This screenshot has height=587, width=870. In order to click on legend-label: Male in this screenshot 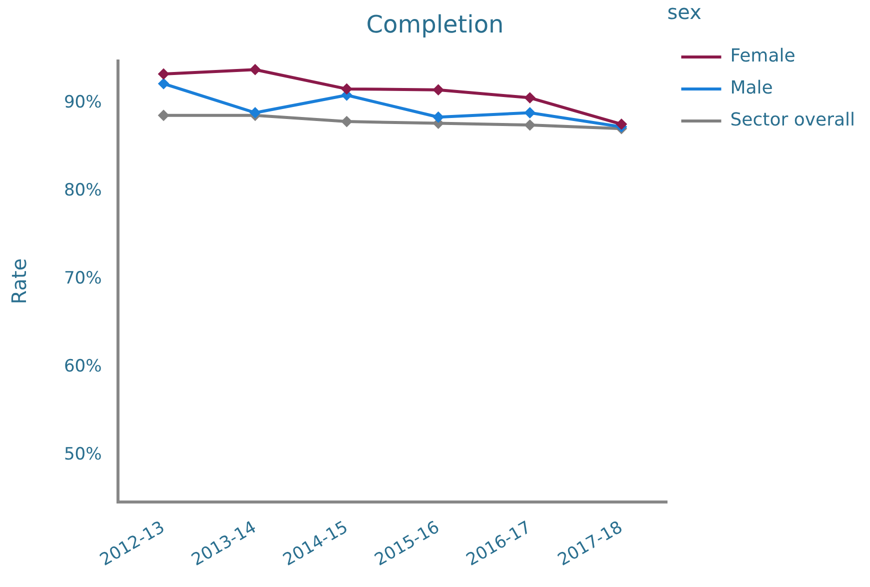, I will do `click(751, 88)`.